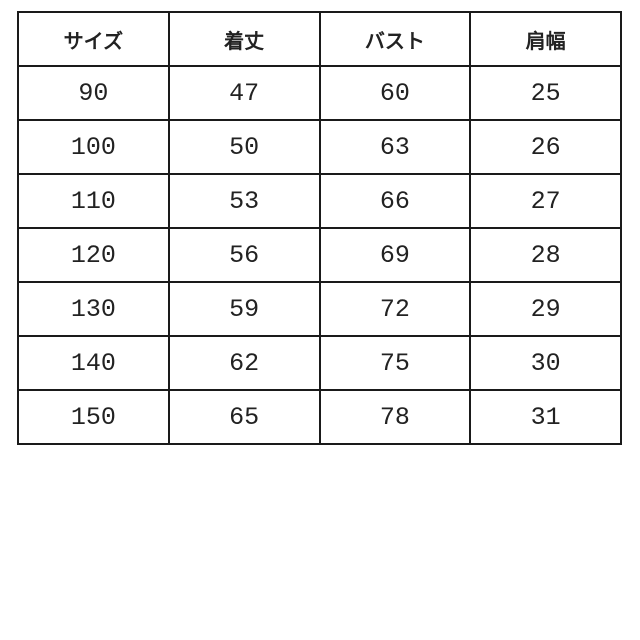 Image resolution: width=640 pixels, height=640 pixels. What do you see at coordinates (93, 93) in the screenshot?
I see `cell-size: 90` at bounding box center [93, 93].